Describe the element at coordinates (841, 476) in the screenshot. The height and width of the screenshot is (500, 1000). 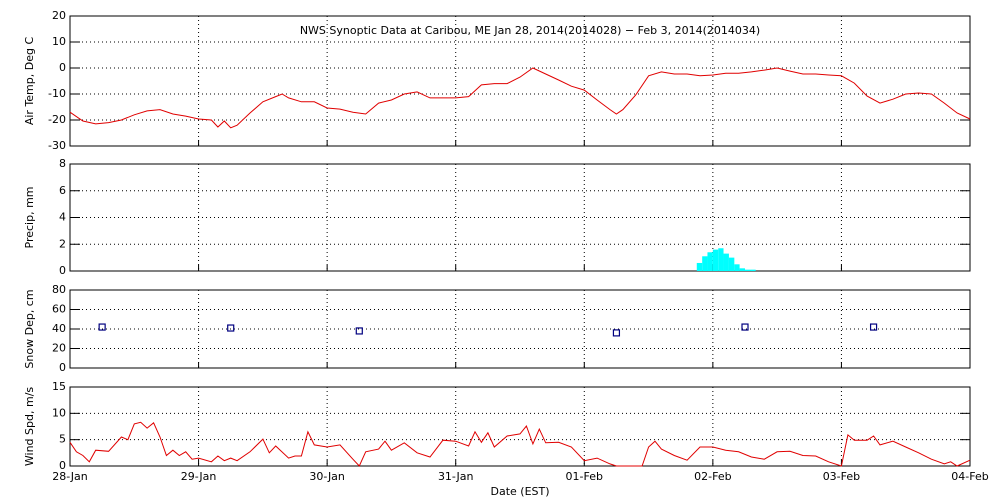
I see `x-tick-label: 03-Feb` at that location.